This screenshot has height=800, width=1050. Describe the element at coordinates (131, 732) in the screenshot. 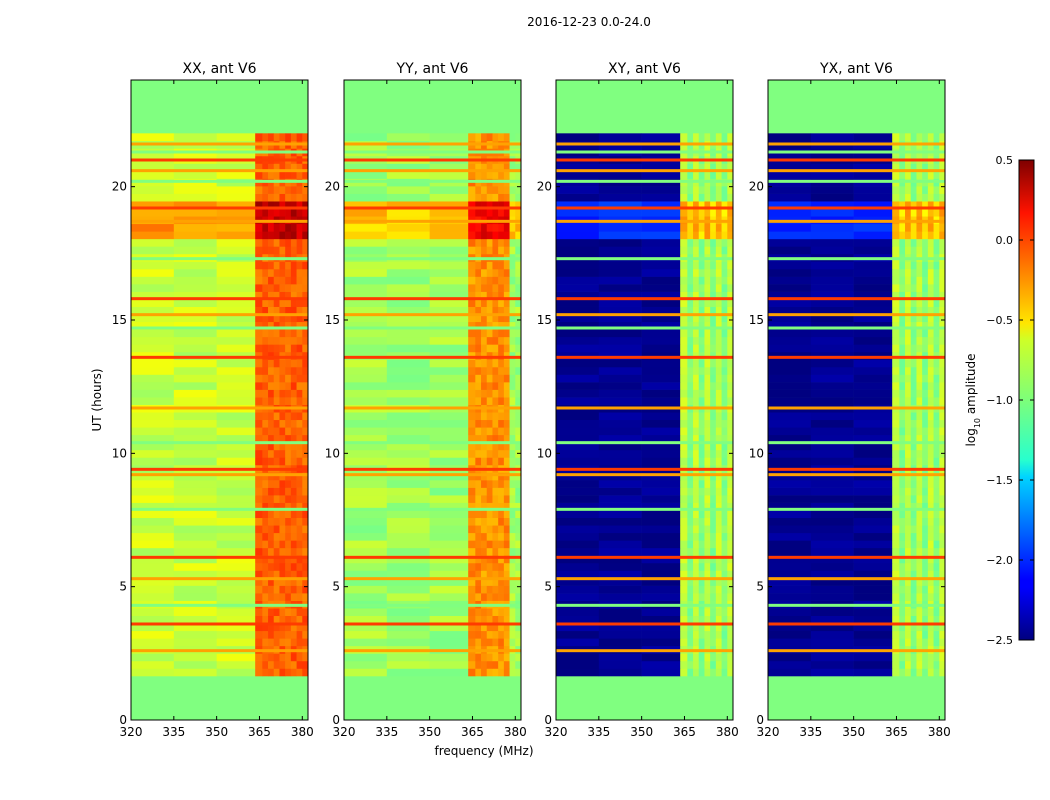

I see `x-tick-label: 320` at that location.